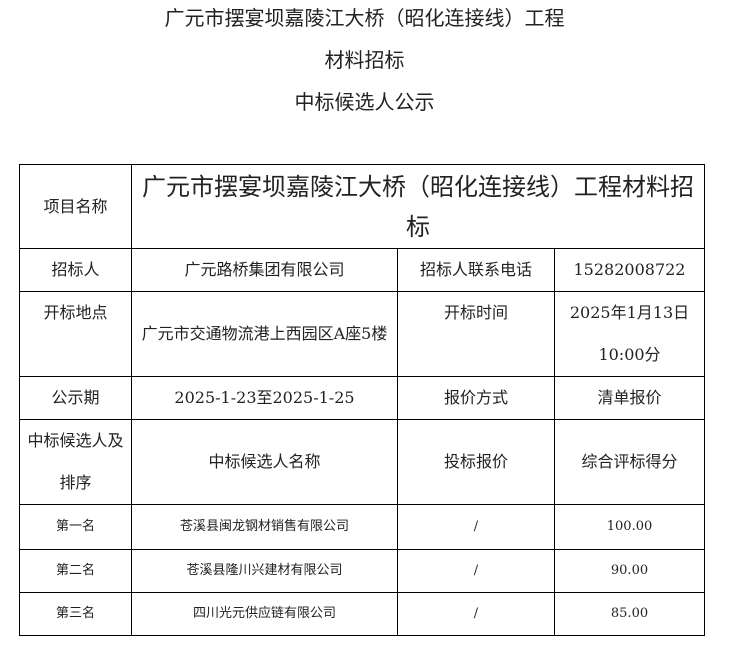 The image size is (729, 651). What do you see at coordinates (476, 462) in the screenshot?
I see `bid-header: 投标报价` at bounding box center [476, 462].